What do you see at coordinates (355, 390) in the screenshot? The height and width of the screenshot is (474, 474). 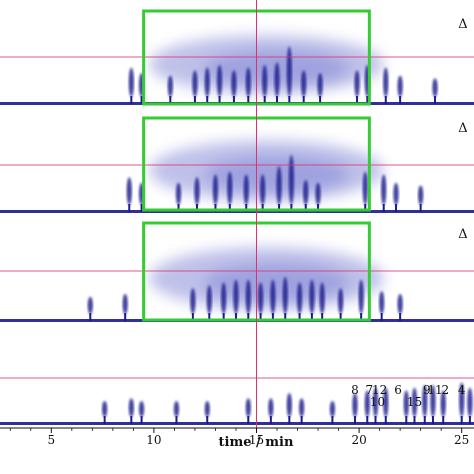 I see `peak-number-label: 8` at bounding box center [355, 390].